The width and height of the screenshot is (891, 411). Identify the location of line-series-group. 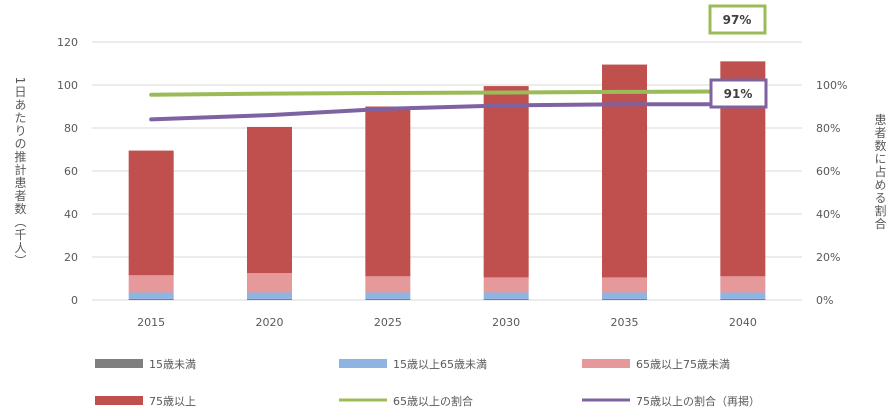
(447, 105).